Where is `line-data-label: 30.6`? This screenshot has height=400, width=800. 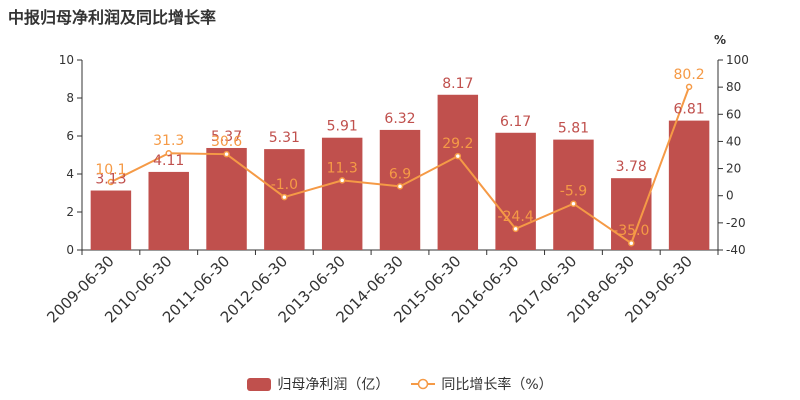
line-data-label: 30.6 is located at coordinates (226, 142).